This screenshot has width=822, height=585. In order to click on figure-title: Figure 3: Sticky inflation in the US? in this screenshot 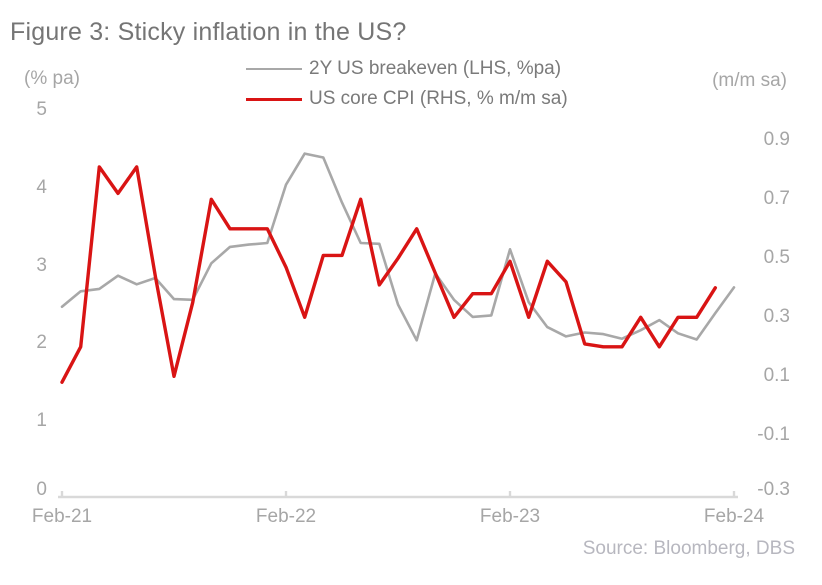, I will do `click(208, 32)`.